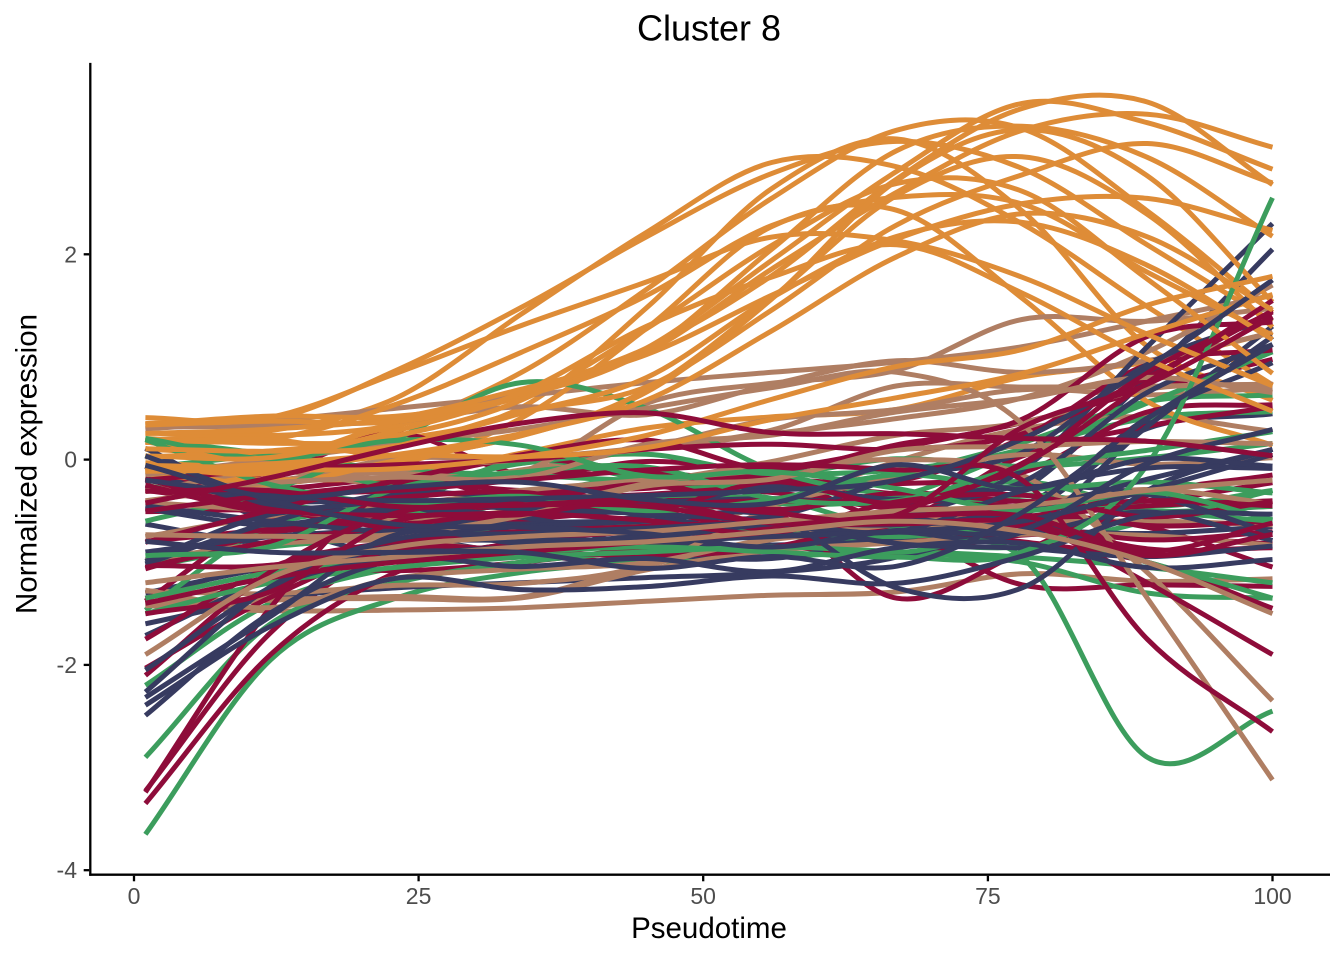 The height and width of the screenshot is (965, 1344). I want to click on svg-text: Normalized expression, so click(27, 464).